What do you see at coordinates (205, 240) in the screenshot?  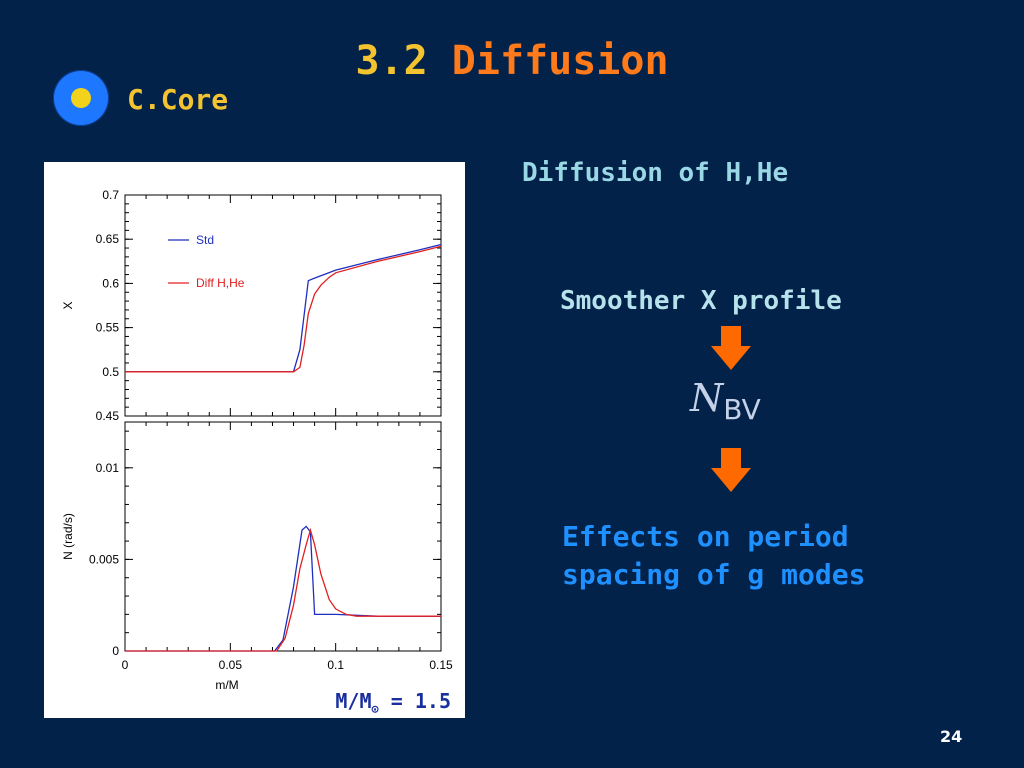 I see `legend-label: Std` at bounding box center [205, 240].